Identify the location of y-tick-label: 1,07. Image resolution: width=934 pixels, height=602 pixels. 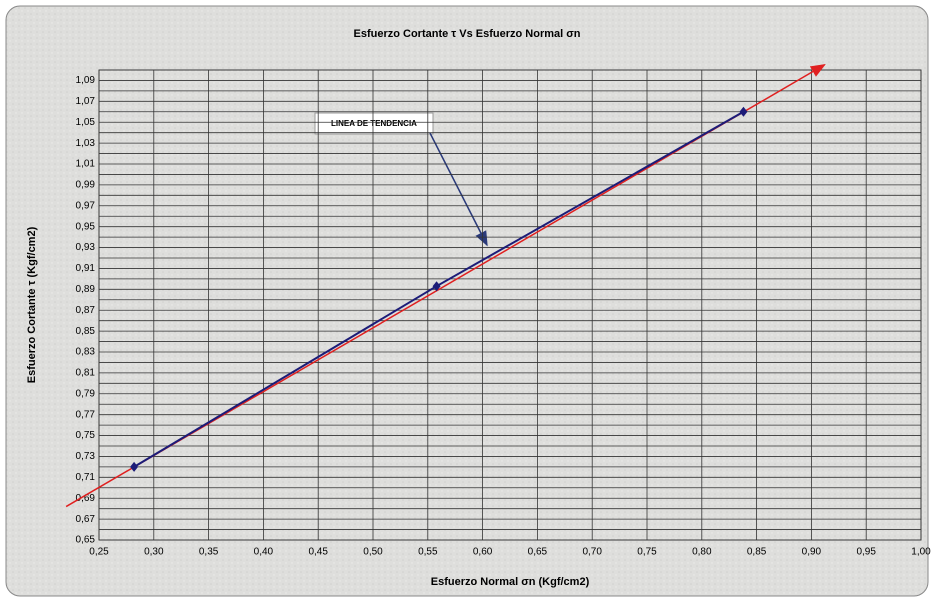
(86, 101).